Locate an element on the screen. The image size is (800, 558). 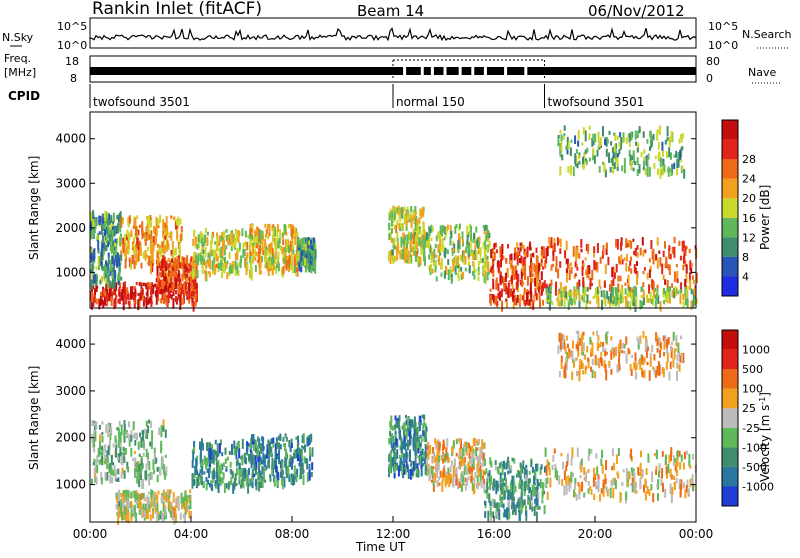
velocity-colorbar-label: Velocity [m s-1] is located at coordinates (765, 437).